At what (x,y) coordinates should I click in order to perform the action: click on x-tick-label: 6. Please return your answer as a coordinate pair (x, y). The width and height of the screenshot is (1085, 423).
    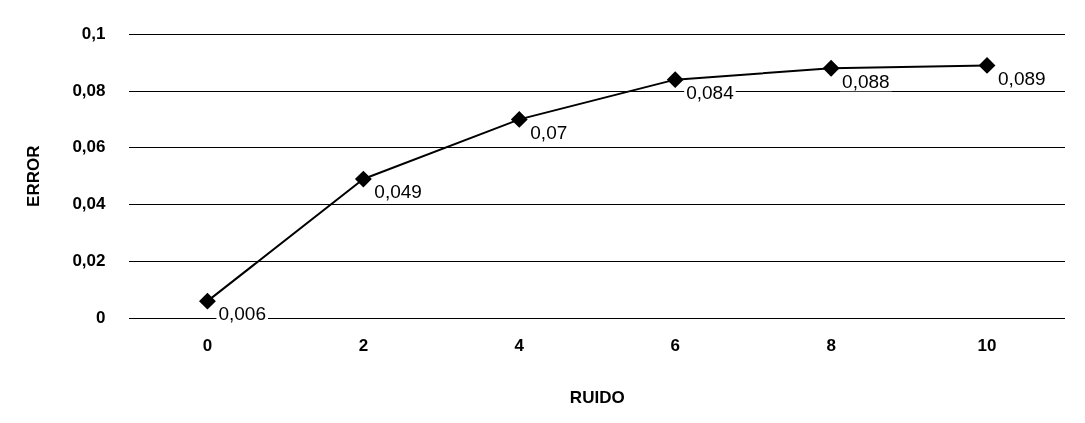
    Looking at the image, I should click on (675, 346).